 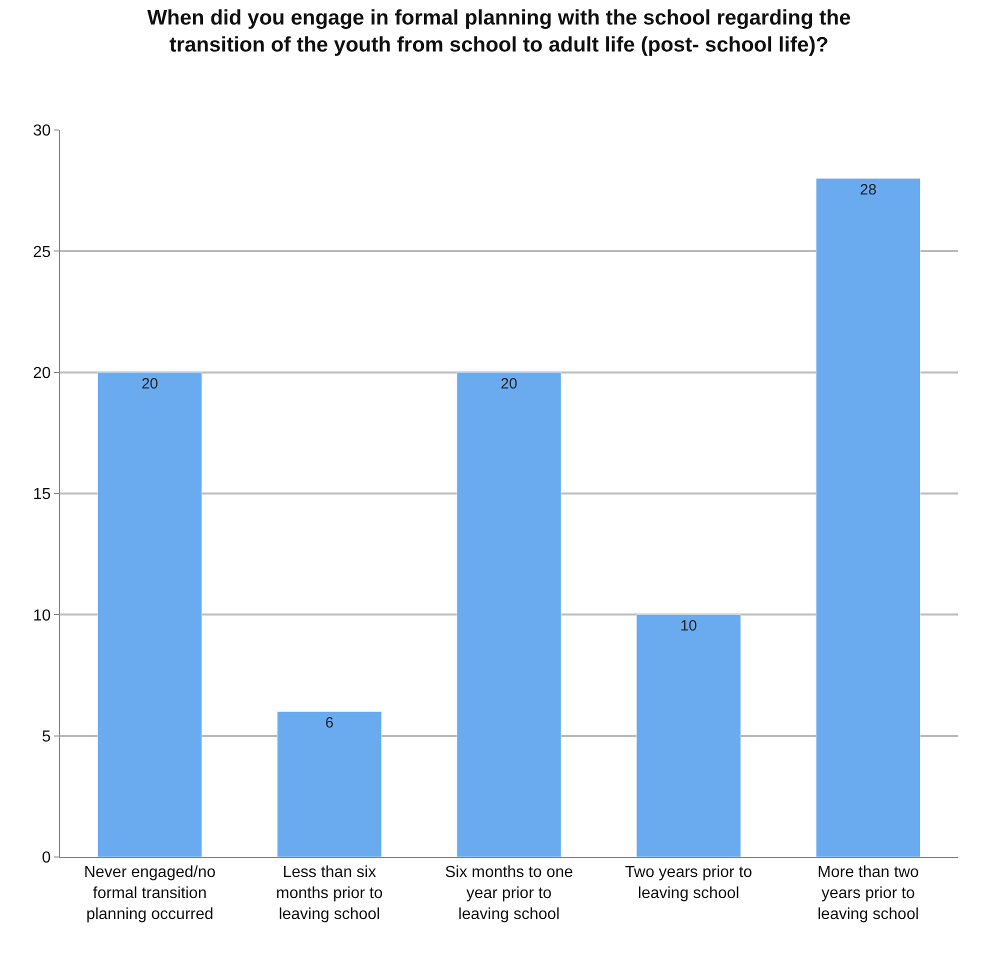 What do you see at coordinates (329, 893) in the screenshot?
I see `x-tick-label: Less than six months prior to leaving school` at bounding box center [329, 893].